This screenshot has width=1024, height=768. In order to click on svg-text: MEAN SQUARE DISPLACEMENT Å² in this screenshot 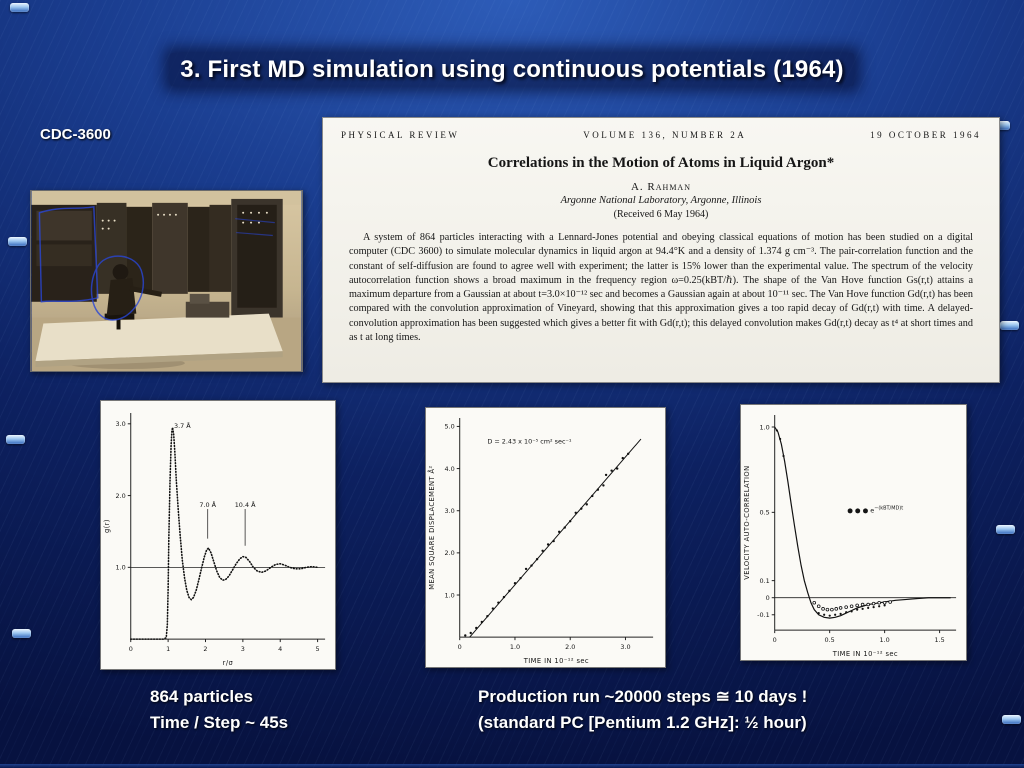, I will do `click(431, 527)`.